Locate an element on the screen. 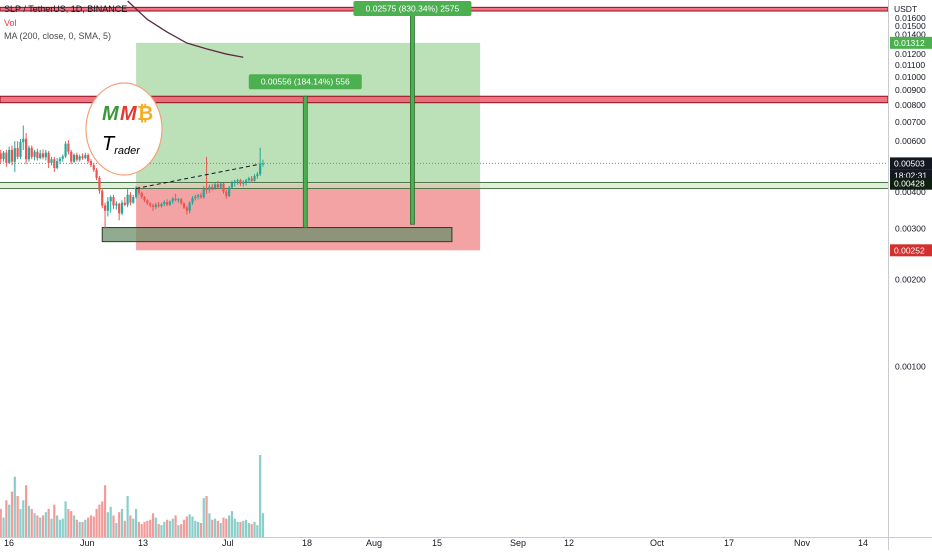 The height and width of the screenshot is (555, 932). ma200-line is located at coordinates (185, 29).